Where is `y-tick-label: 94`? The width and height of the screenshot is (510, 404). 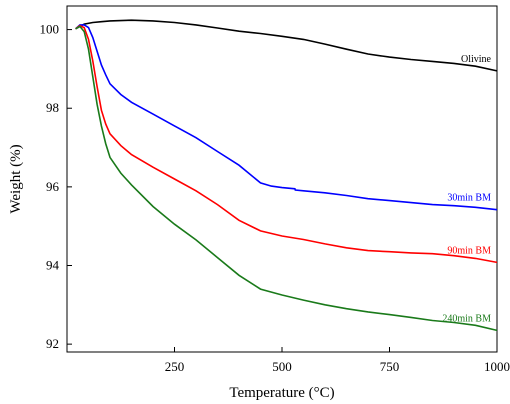
y-tick-label: 94 is located at coordinates (53, 265).